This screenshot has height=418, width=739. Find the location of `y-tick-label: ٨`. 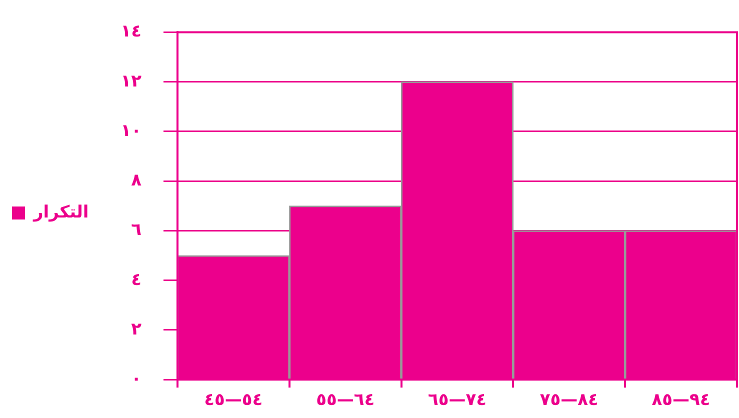

y-tick-label: ٨ is located at coordinates (136, 180).